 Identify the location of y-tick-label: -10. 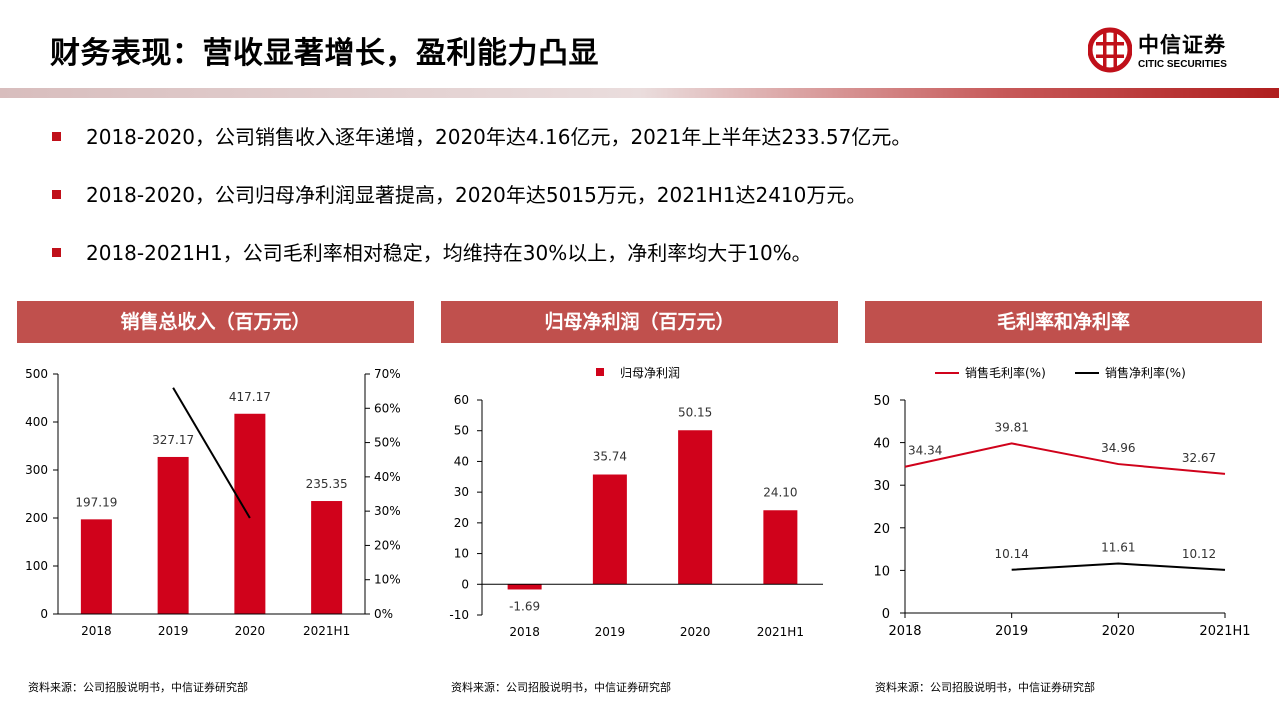
(459, 615).